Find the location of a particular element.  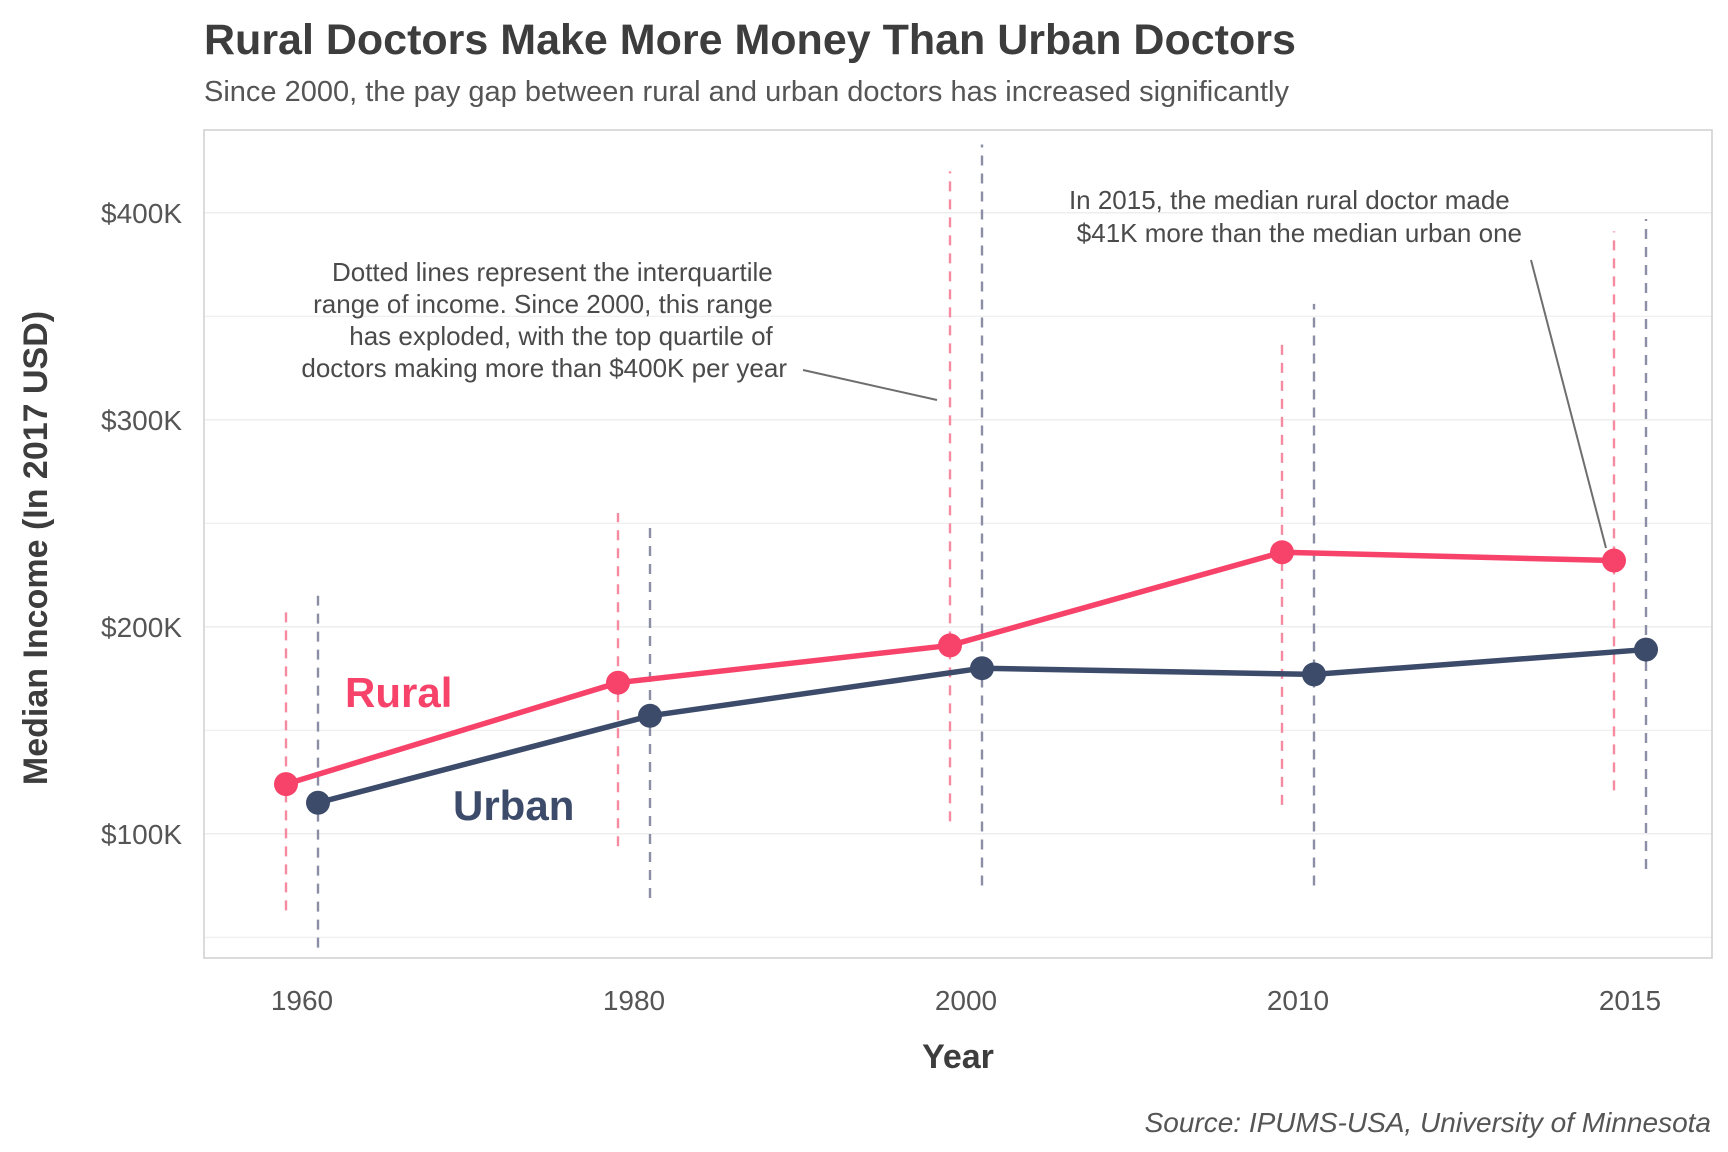

y-tick-label: $300K is located at coordinates (141, 420).